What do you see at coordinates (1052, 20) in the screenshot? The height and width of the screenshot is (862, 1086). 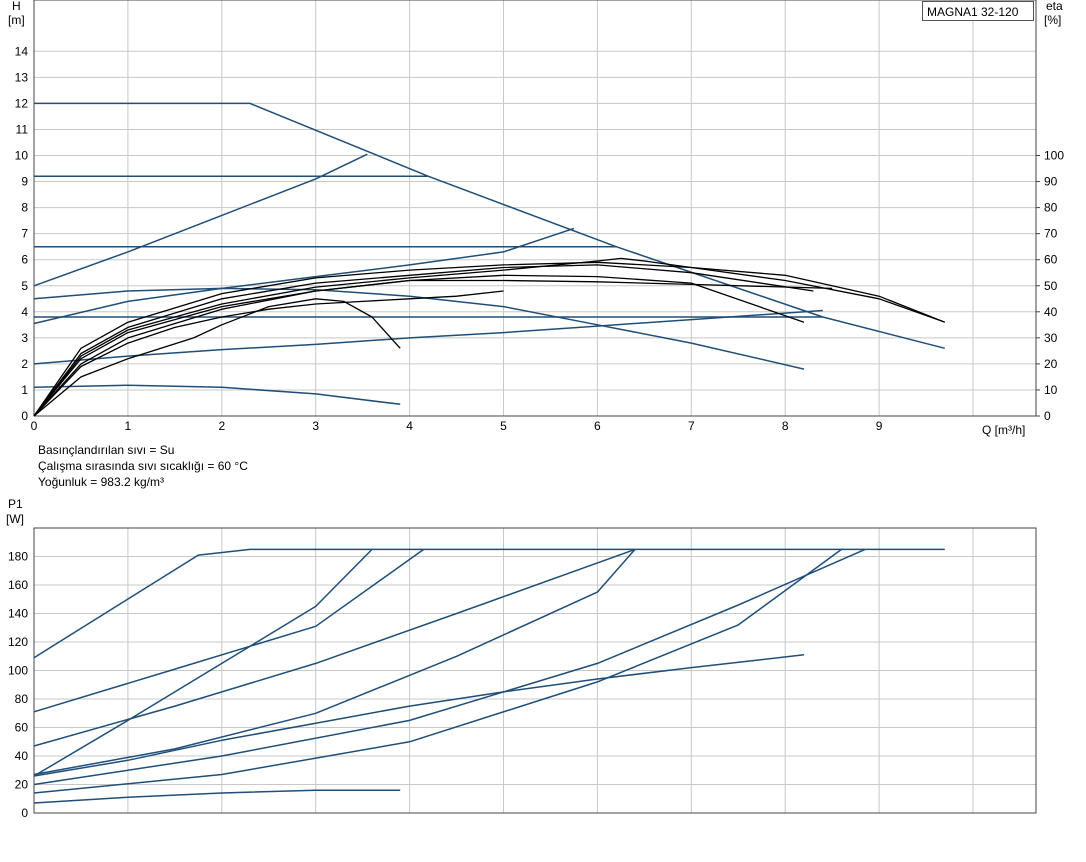 I see `eta-y-unit: [%]` at bounding box center [1052, 20].